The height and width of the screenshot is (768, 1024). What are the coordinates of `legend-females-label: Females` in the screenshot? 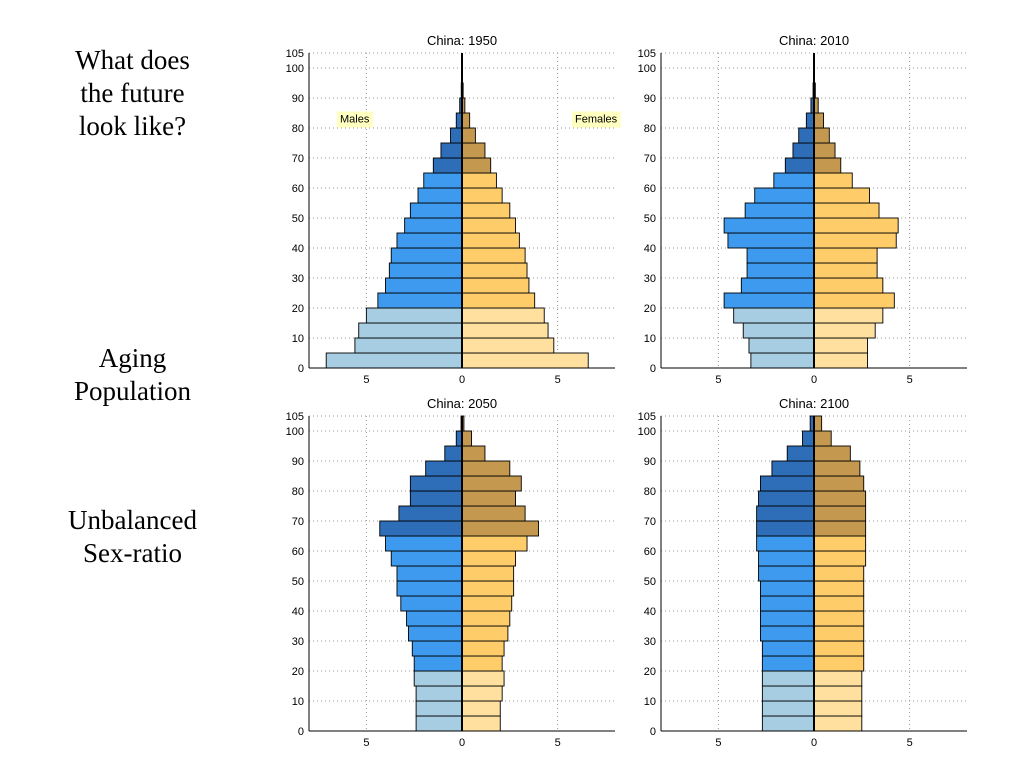 It's located at (596, 120).